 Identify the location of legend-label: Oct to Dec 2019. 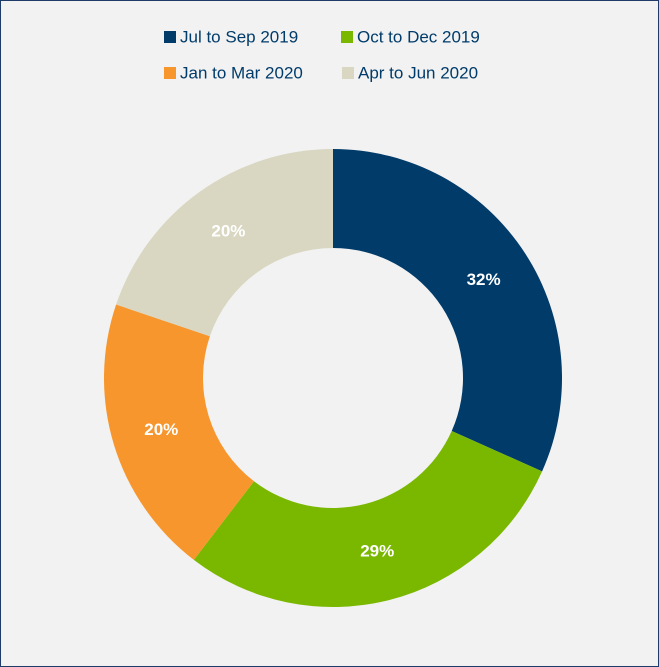
(418, 36).